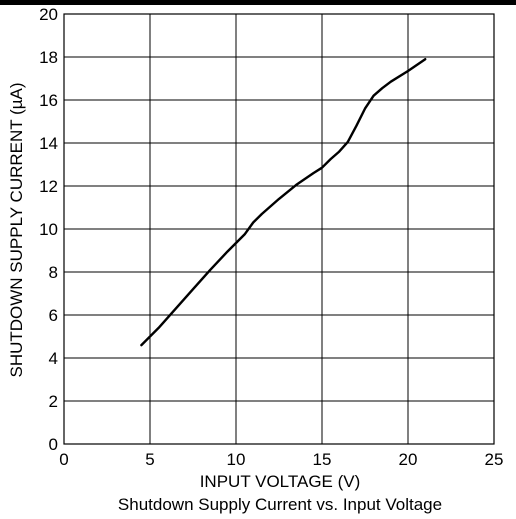 Image resolution: width=516 pixels, height=519 pixels. Describe the element at coordinates (63, 459) in the screenshot. I see `x-tick-label: 0` at that location.